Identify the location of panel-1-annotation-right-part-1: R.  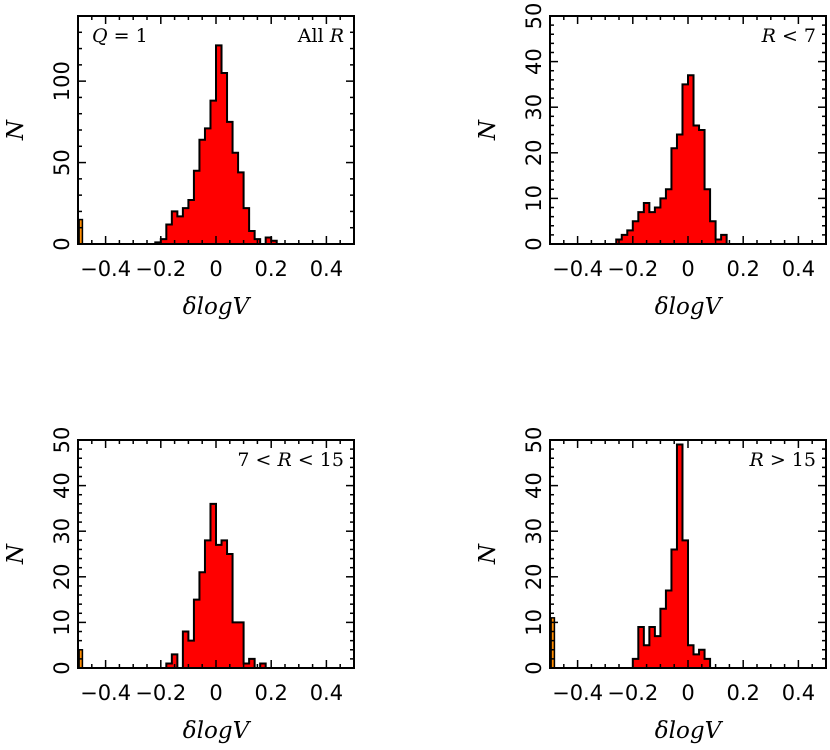
(336, 36).